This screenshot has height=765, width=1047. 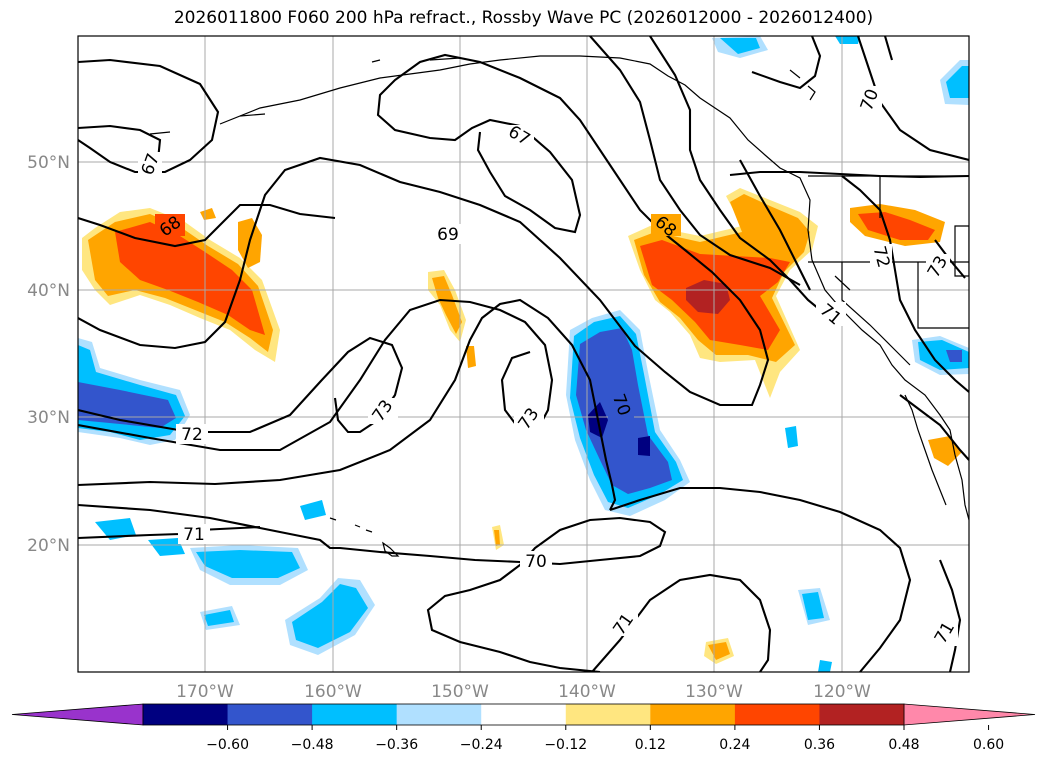 What do you see at coordinates (48, 418) in the screenshot?
I see `lat-label: 30°N` at bounding box center [48, 418].